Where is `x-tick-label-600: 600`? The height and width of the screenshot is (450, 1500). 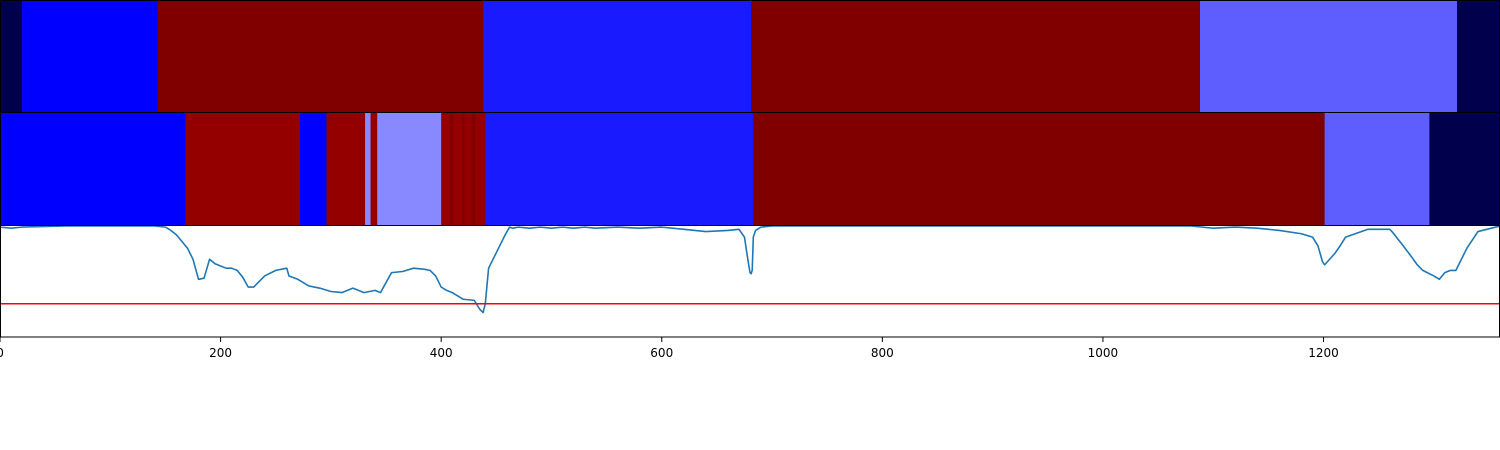
x-tick-label-600: 600 is located at coordinates (661, 353).